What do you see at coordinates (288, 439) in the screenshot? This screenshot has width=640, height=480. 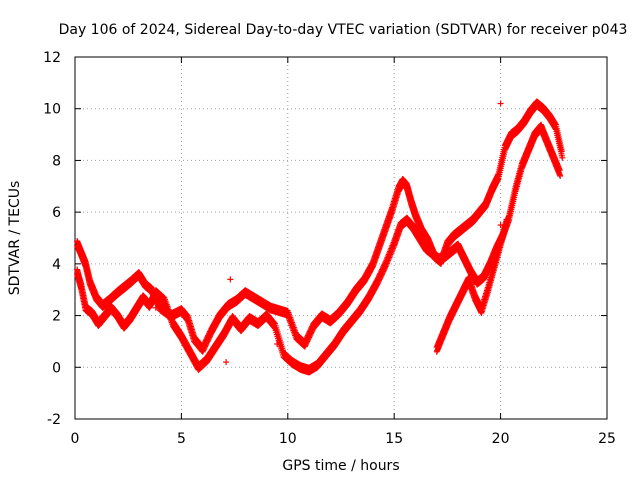 I see `x-tick-label: 10` at bounding box center [288, 439].